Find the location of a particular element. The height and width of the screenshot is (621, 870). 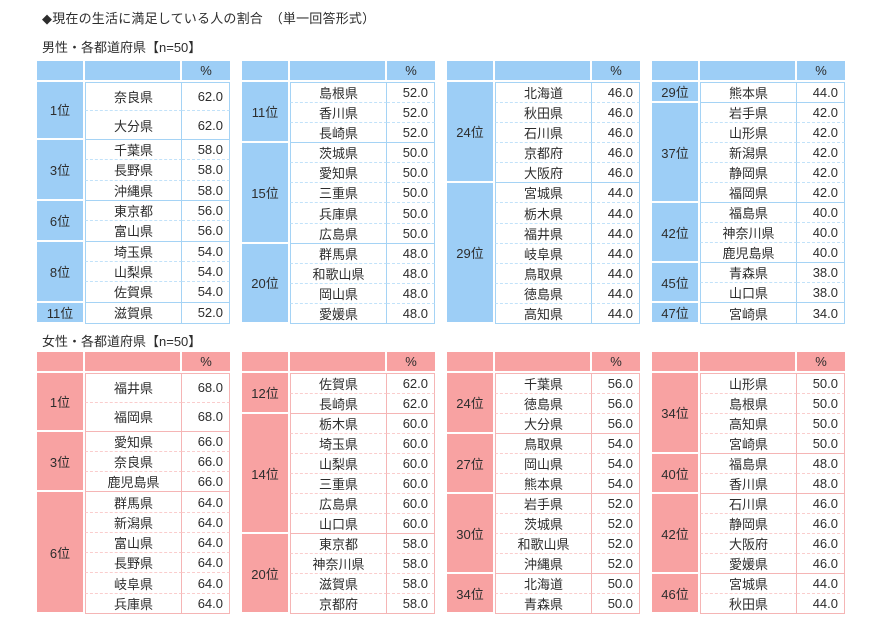

percent-cell: 34.0 is located at coordinates (821, 313).